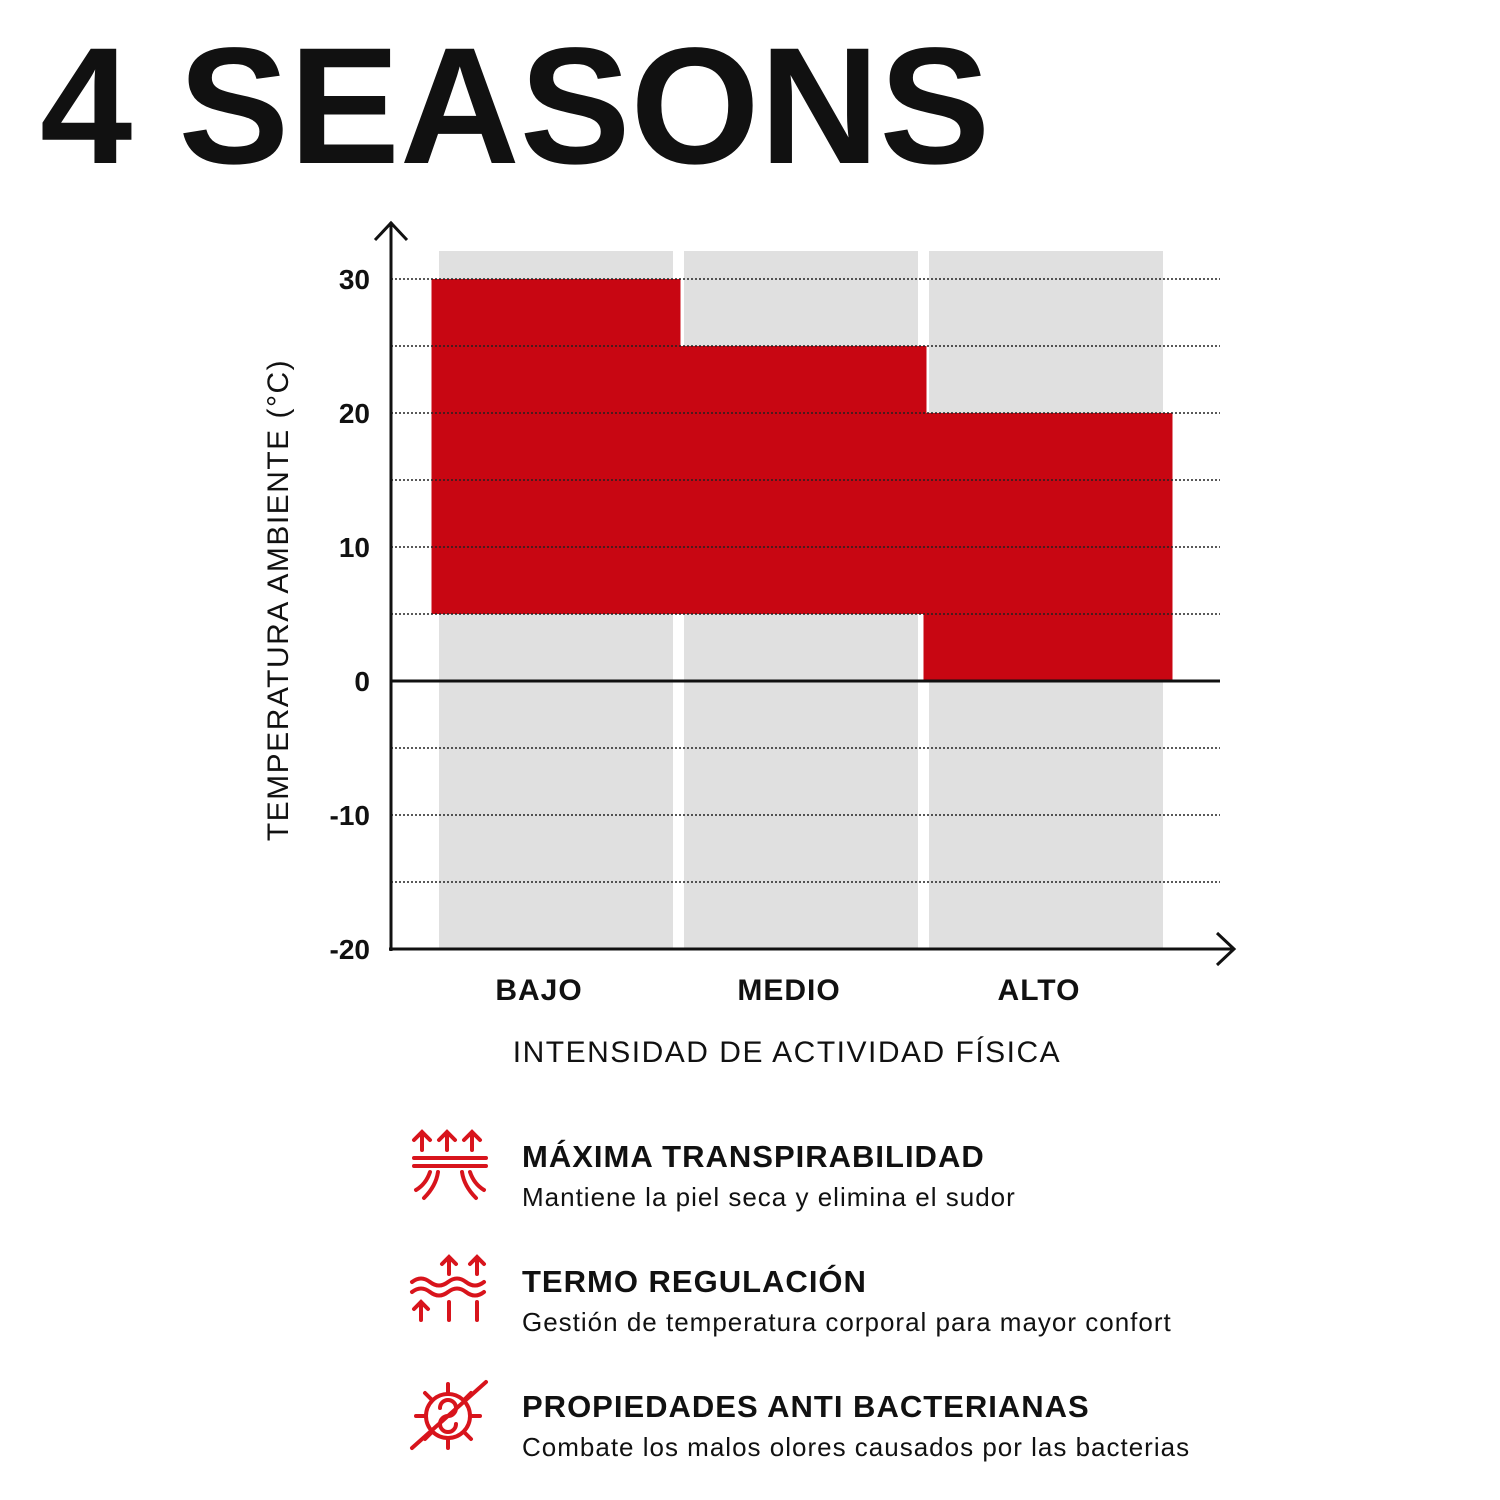 This screenshot has width=1500, height=1500. What do you see at coordinates (787, 1052) in the screenshot?
I see `x-axis-title: INTENSIDAD DE ACTIVIDAD FÍSICA` at bounding box center [787, 1052].